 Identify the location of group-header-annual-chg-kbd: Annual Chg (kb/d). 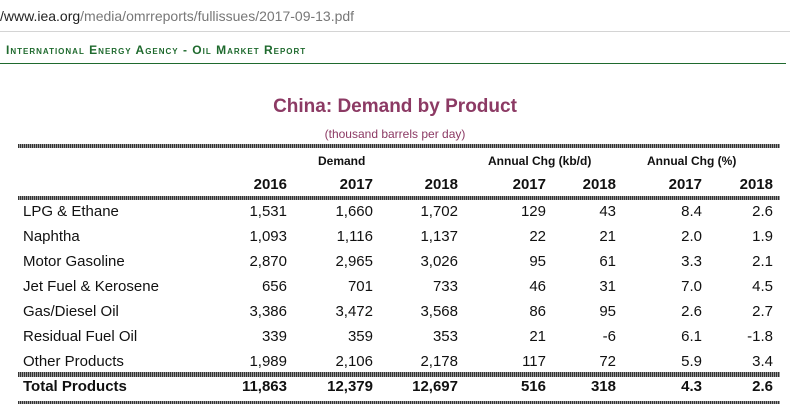
(540, 161).